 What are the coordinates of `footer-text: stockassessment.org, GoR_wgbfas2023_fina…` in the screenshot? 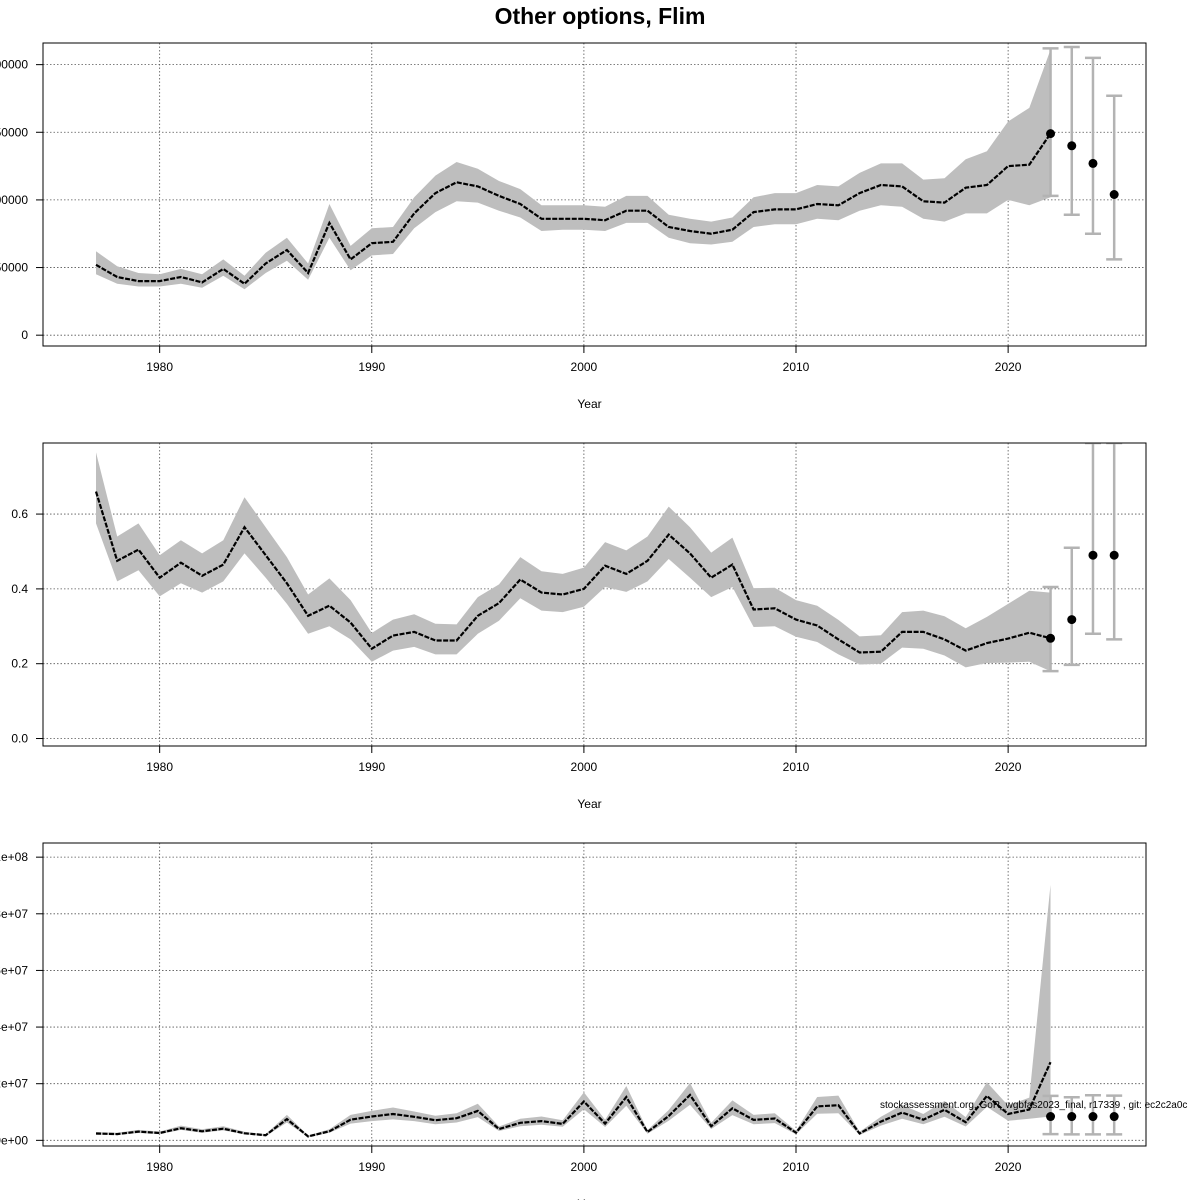 It's located at (1033, 1105).